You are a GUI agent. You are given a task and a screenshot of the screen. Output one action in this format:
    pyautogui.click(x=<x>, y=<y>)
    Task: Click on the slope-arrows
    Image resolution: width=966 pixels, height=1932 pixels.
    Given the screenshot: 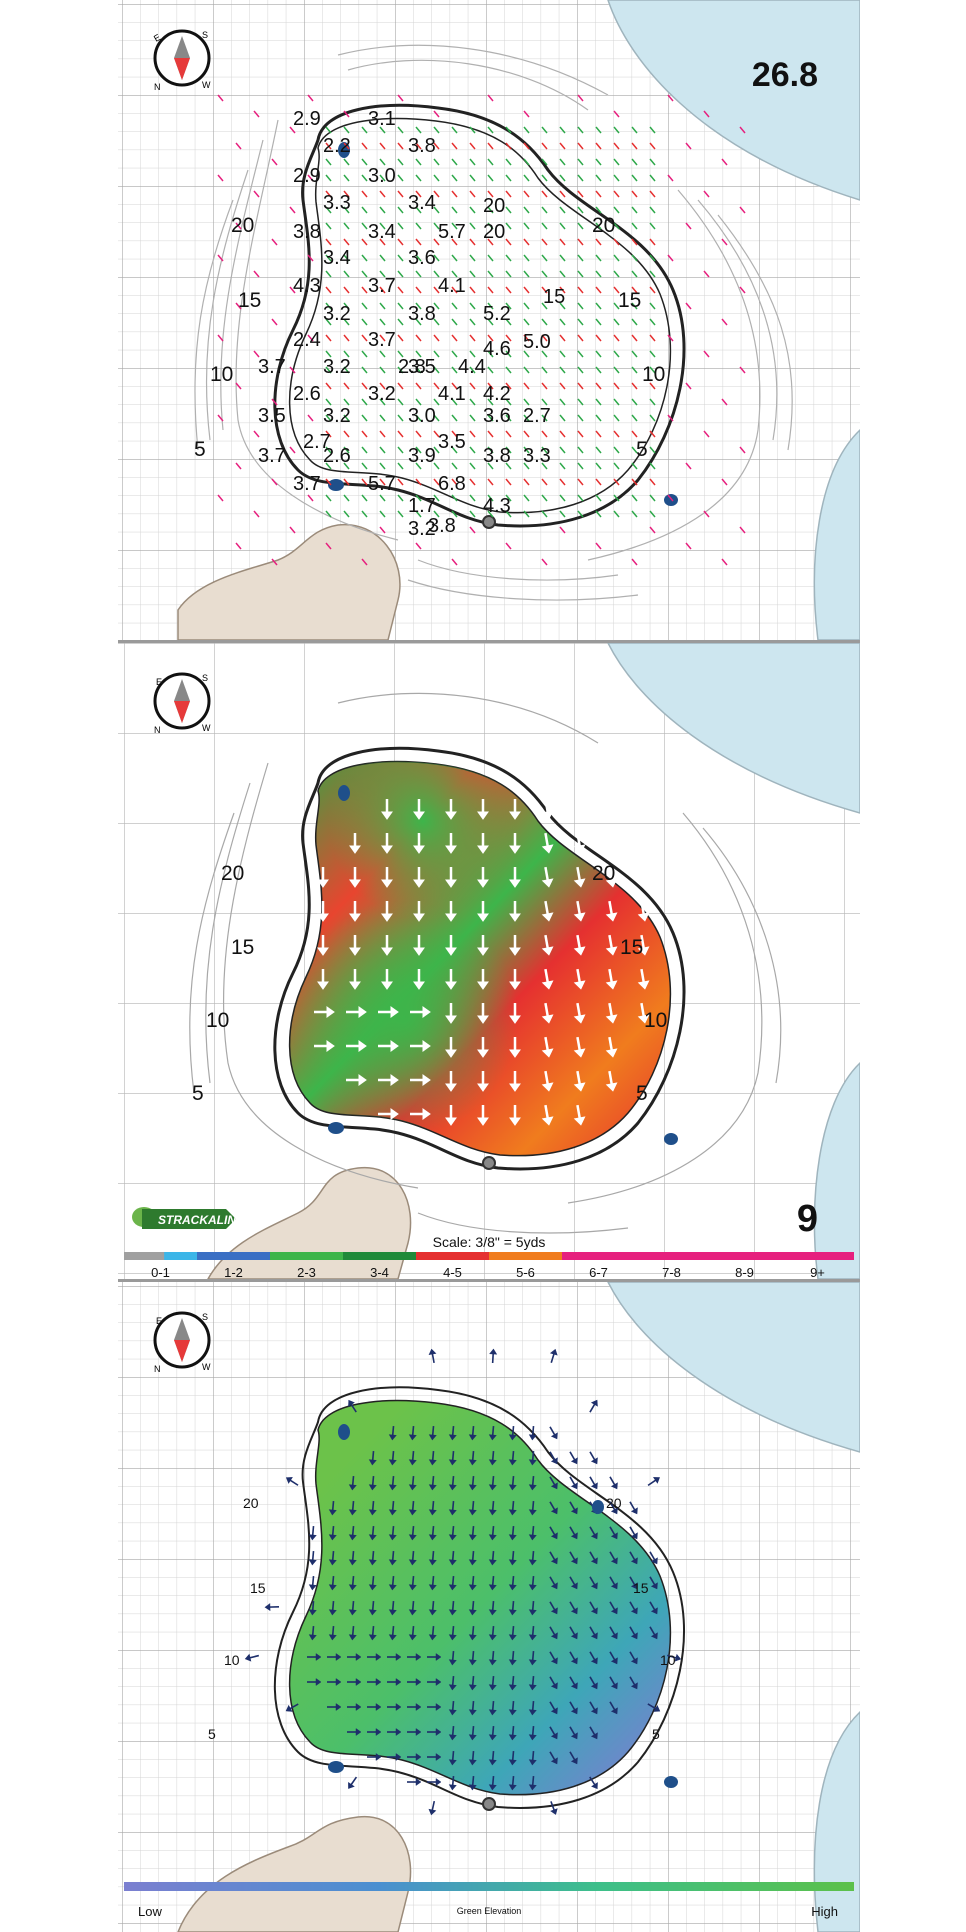 What is the action you would take?
    pyautogui.click(x=482, y=962)
    